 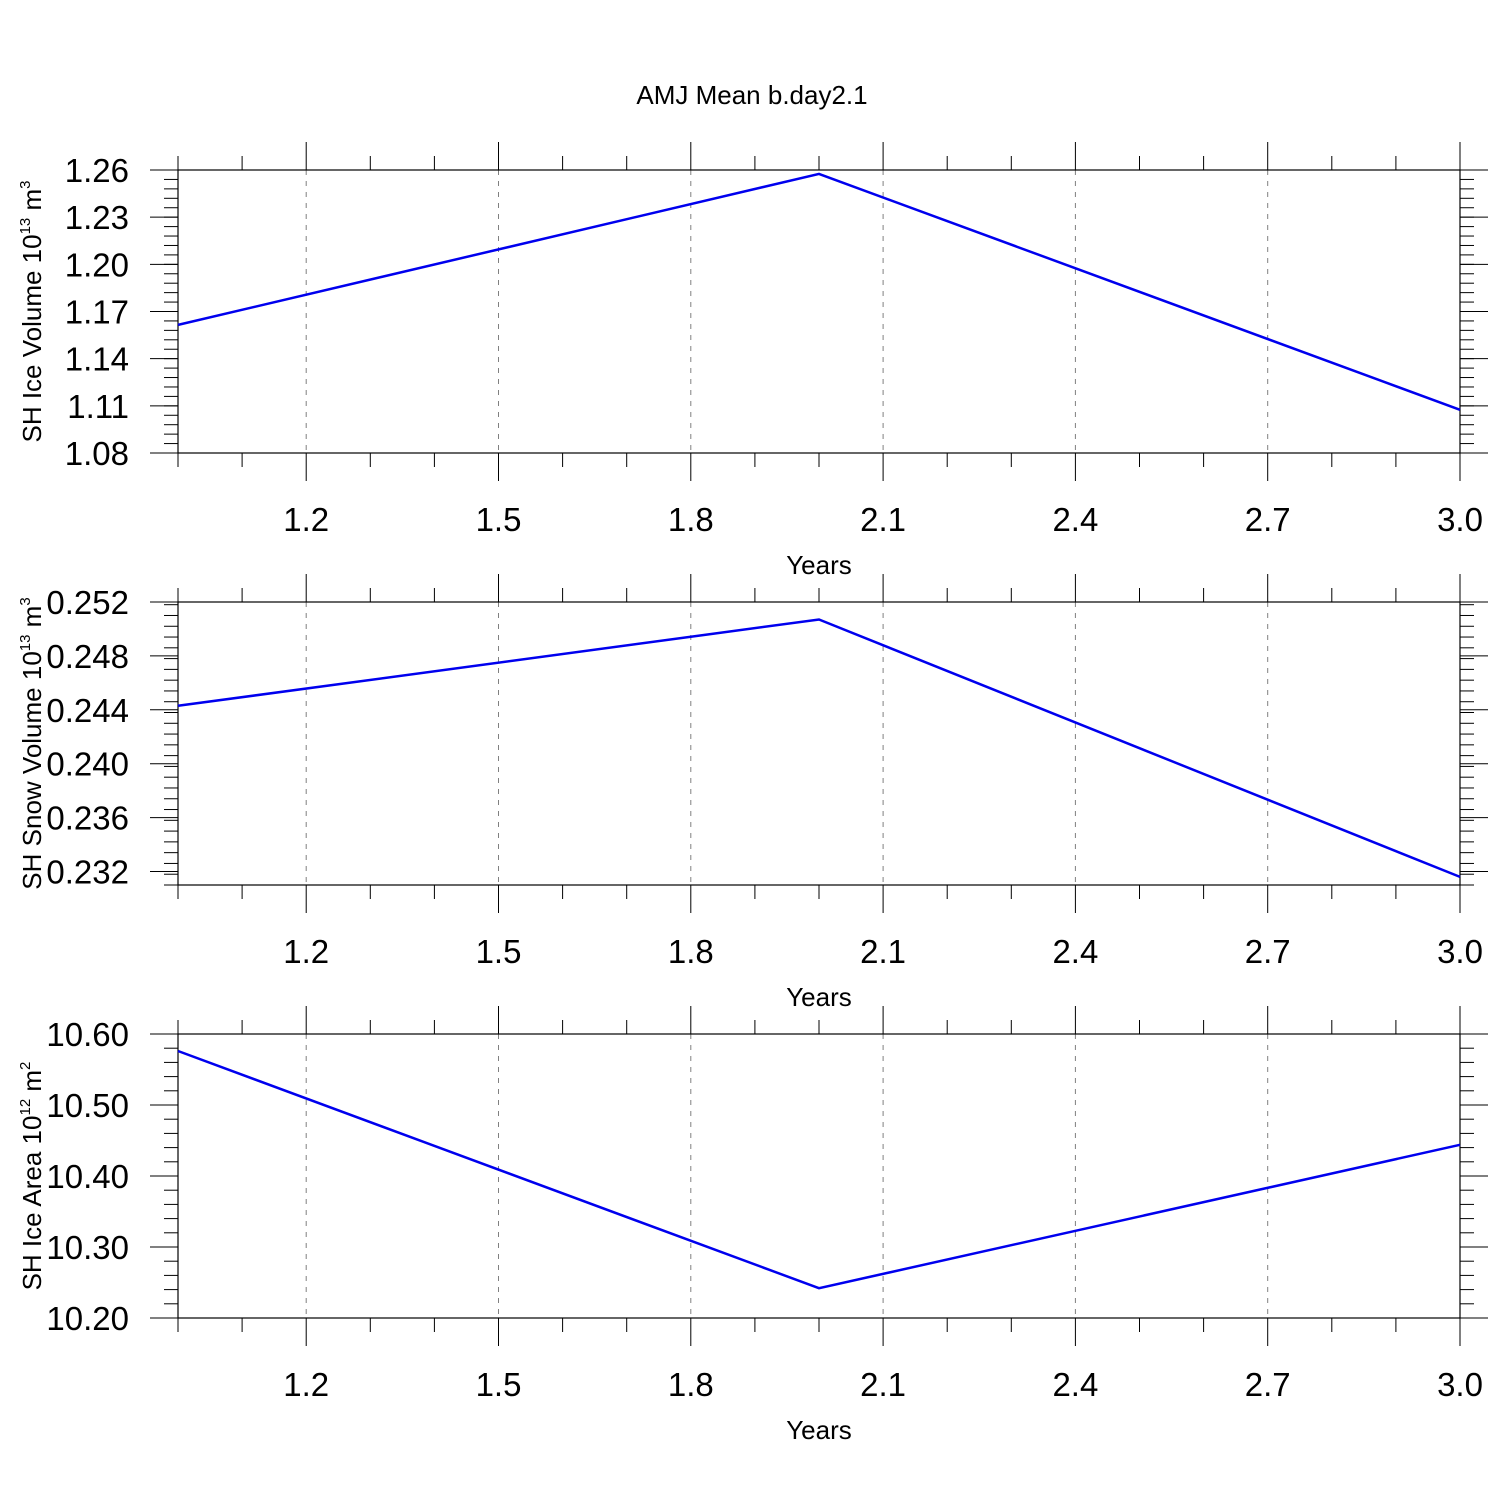 What do you see at coordinates (751, 95) in the screenshot?
I see `chart-title: AMJ Mean b.day2.1` at bounding box center [751, 95].